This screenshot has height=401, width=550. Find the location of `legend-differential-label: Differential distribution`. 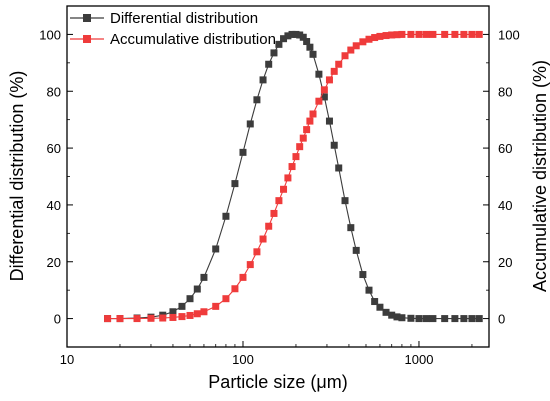

legend-differential-label: Differential distribution is located at coordinates (184, 18).